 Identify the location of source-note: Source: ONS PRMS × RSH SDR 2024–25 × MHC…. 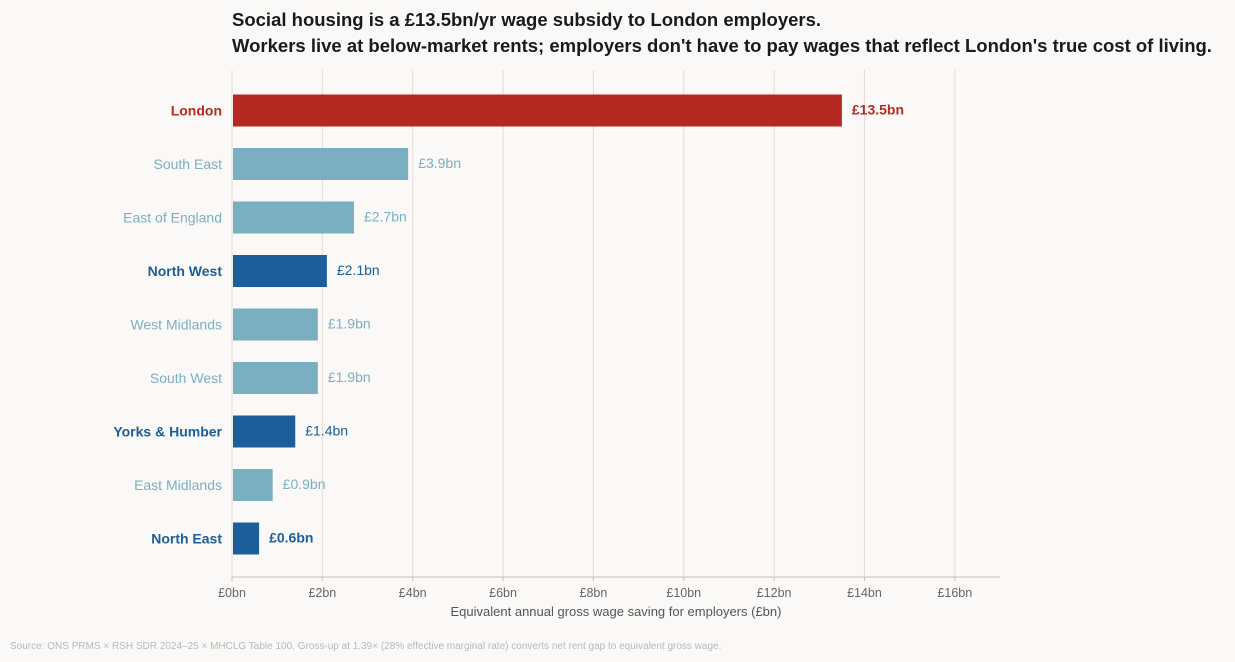
(366, 646).